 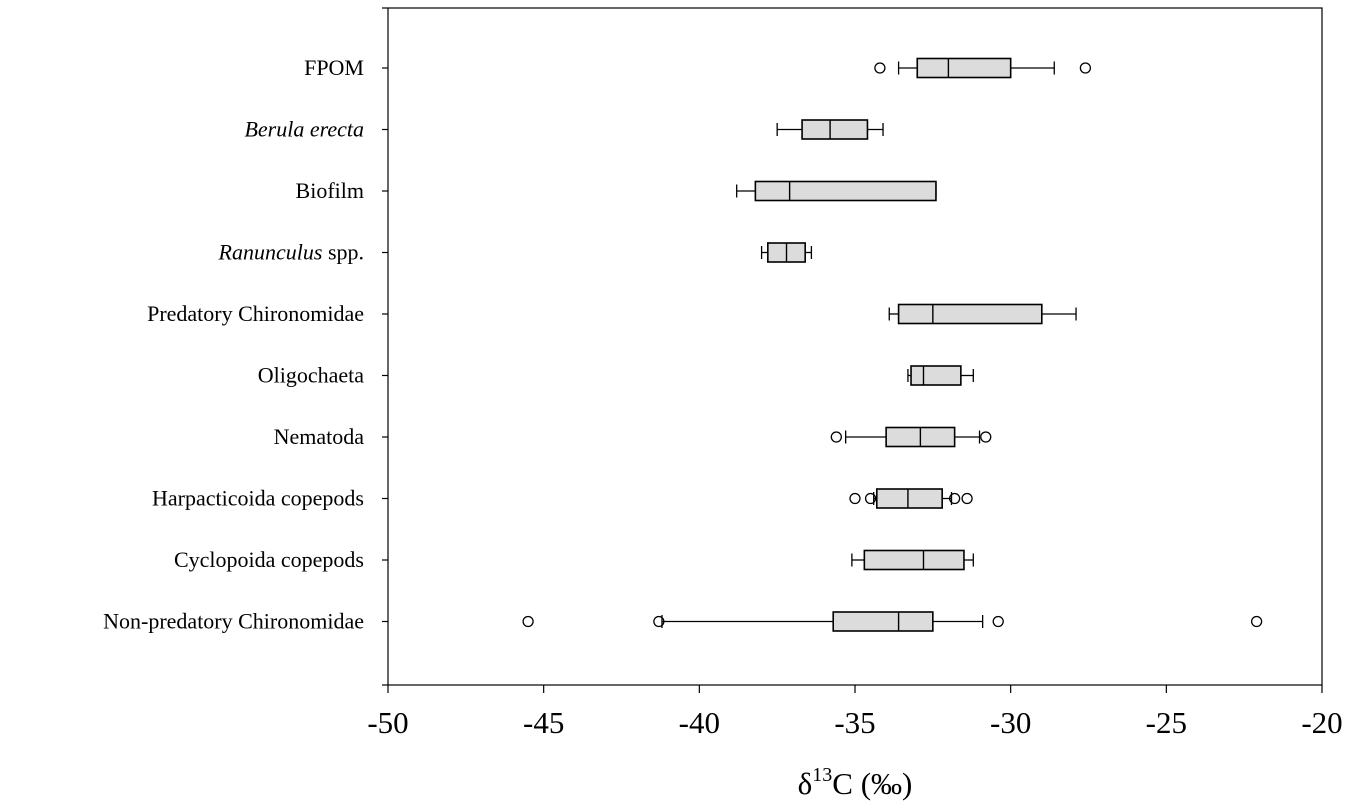 What do you see at coordinates (1010, 722) in the screenshot?
I see `x-tick-label: -30` at bounding box center [1010, 722].